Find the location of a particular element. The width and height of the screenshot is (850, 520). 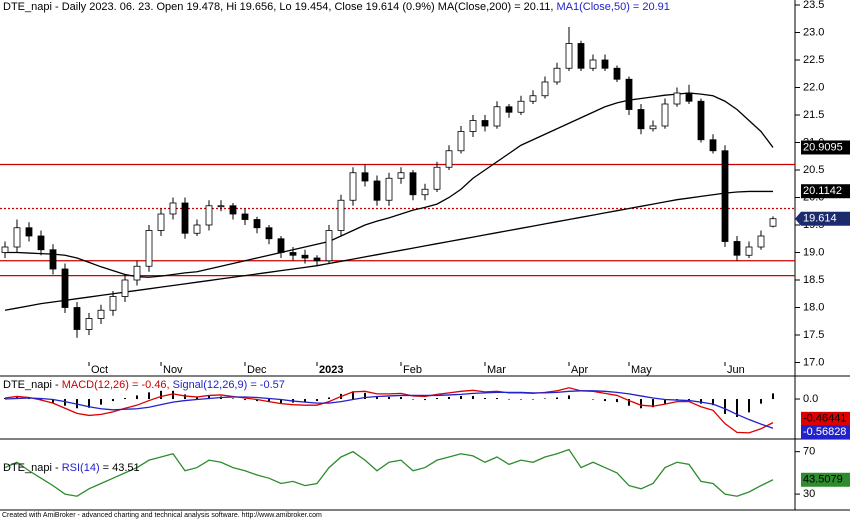

y-tick-label: 23.0 is located at coordinates (813, 32).